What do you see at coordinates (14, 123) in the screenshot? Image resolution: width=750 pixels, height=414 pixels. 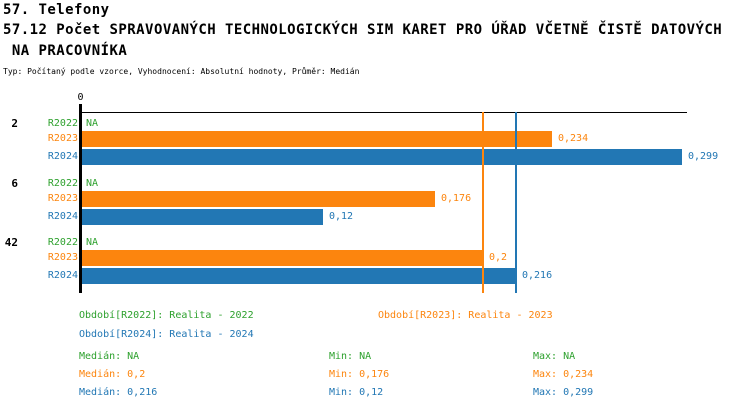 I see `group-label: 2` at bounding box center [14, 123].